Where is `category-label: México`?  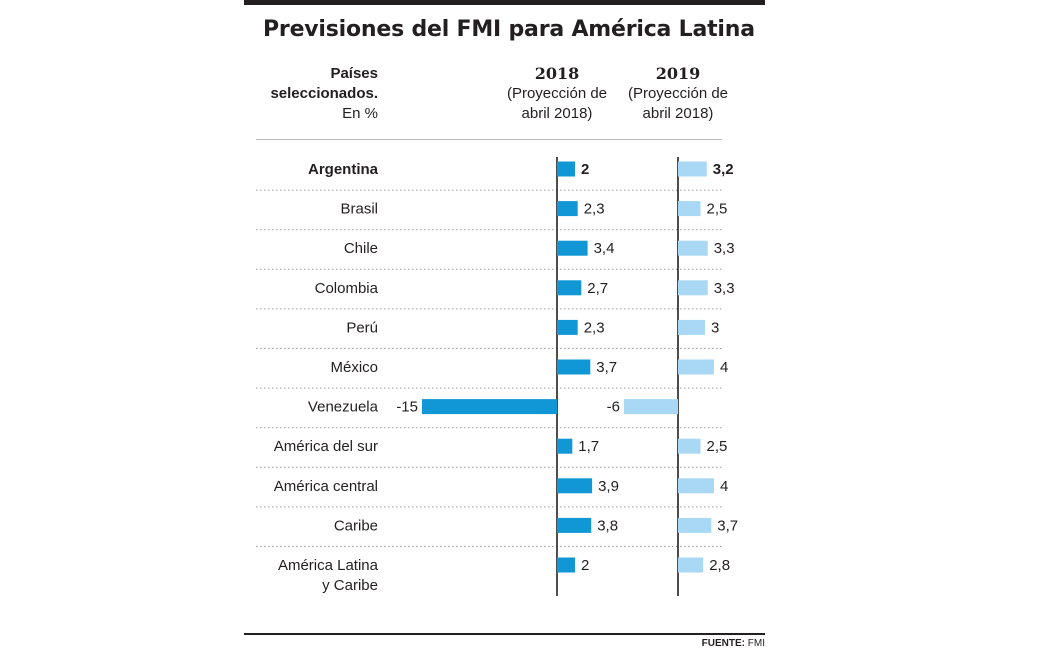 category-label: México is located at coordinates (354, 367).